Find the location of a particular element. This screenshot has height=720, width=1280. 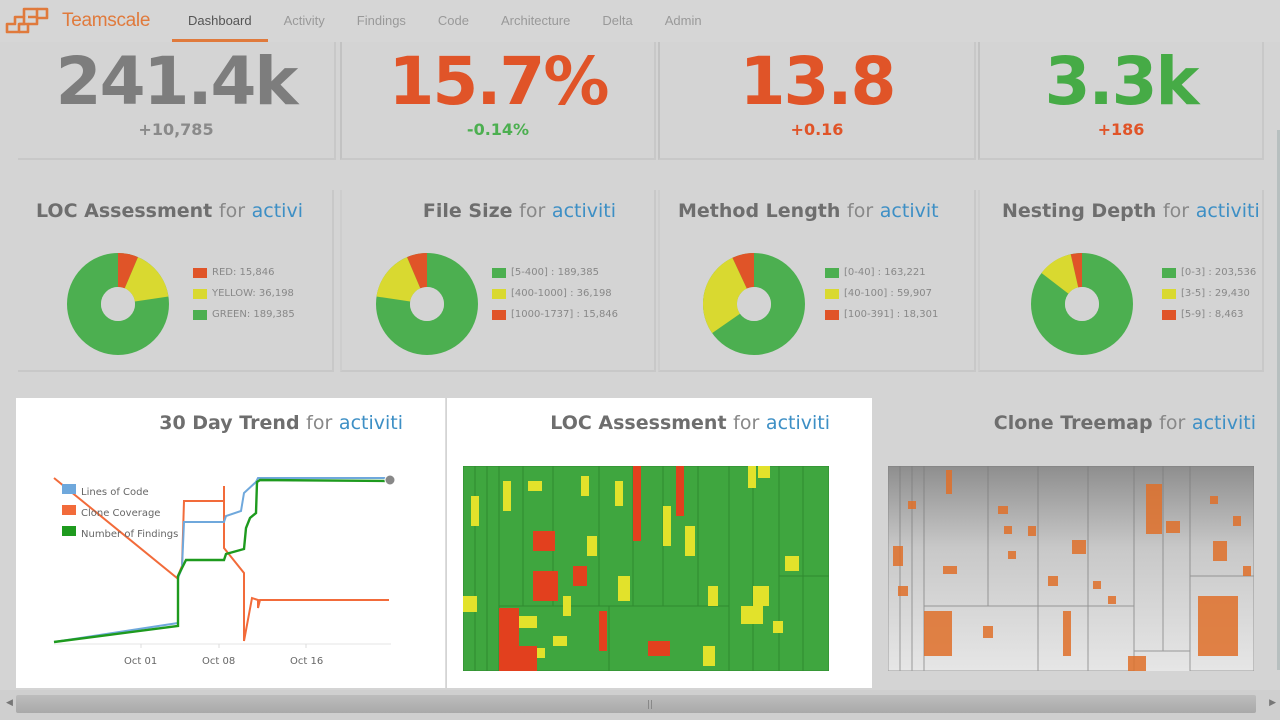

legend-item-lines-of-code: Lines of Code is located at coordinates (115, 492).